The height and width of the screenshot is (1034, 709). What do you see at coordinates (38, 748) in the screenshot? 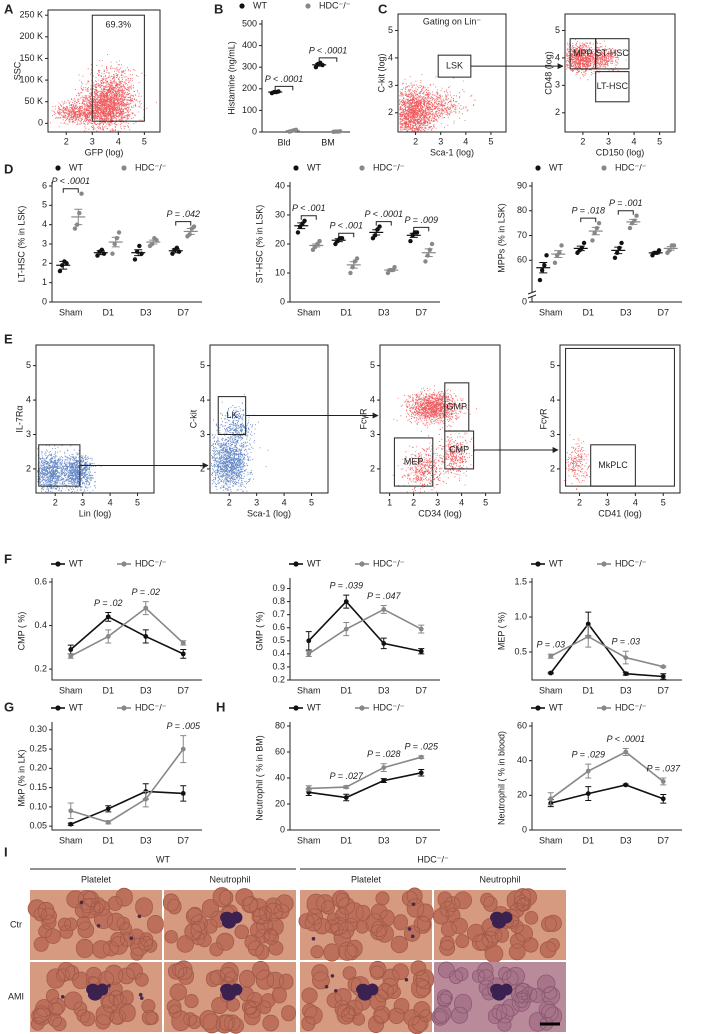
I see `y-tick-label: 0.25` at bounding box center [38, 748].